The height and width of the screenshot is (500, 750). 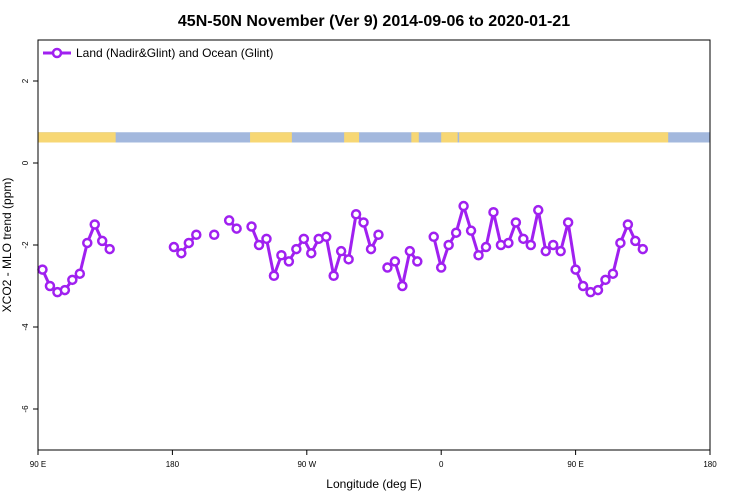 I want to click on legend: Land (Nadir&Glint) and Ocean (Glint), so click(x=158, y=53).